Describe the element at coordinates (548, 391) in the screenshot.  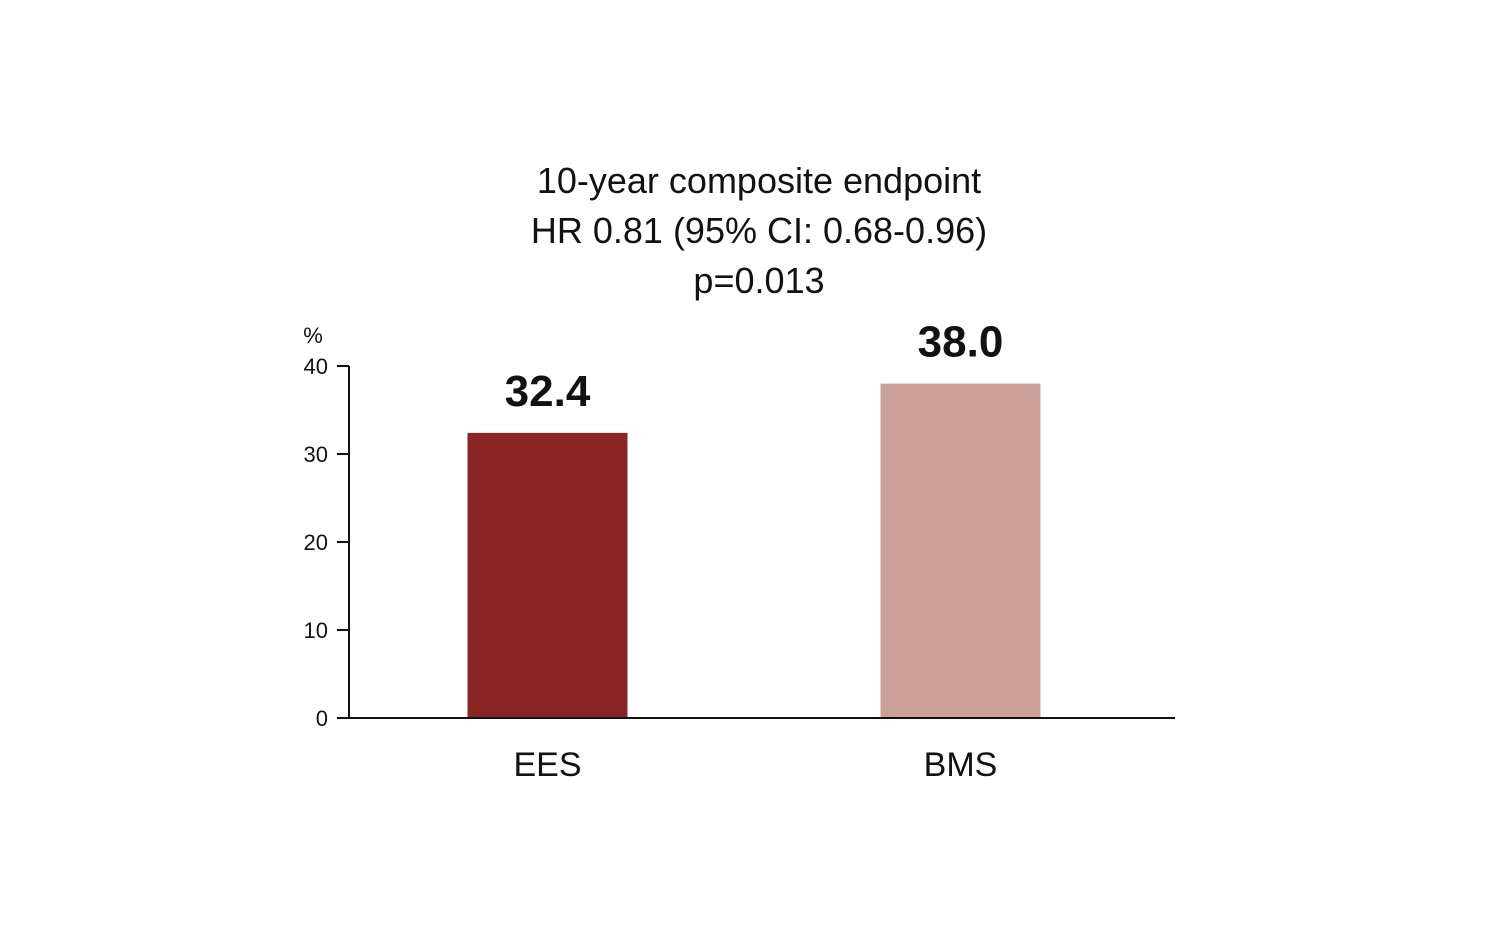
I see `data-label-ees: 32.4` at that location.